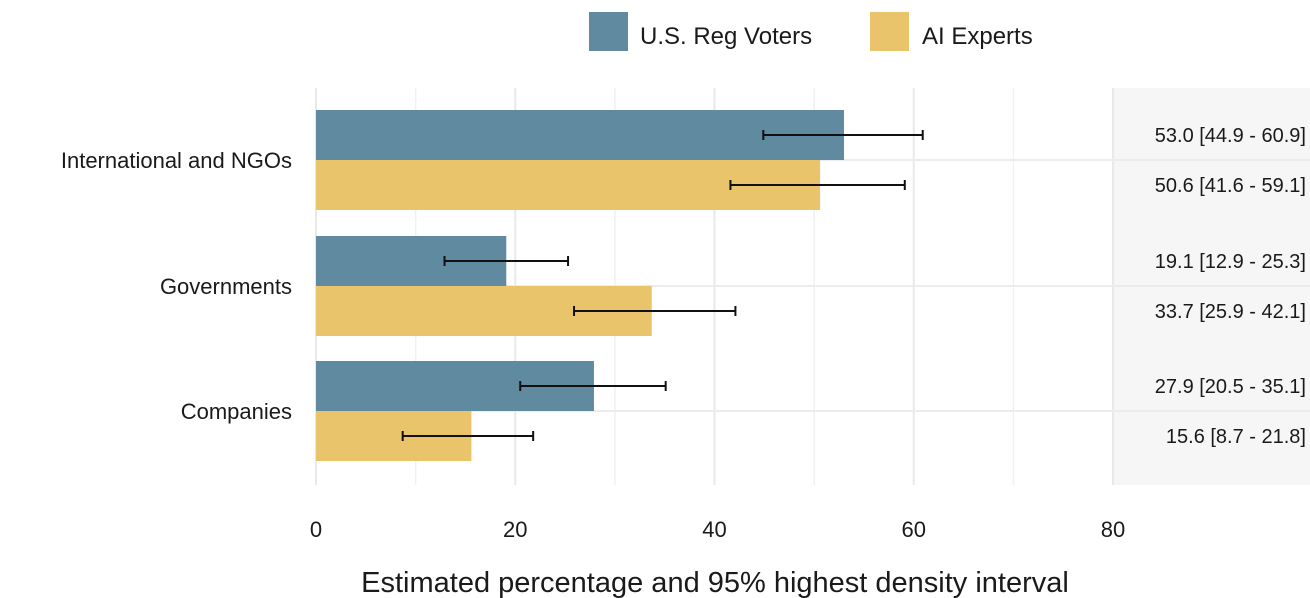 The height and width of the screenshot is (598, 1310). Describe the element at coordinates (176, 160) in the screenshot. I see `category-label: International and NGOs` at that location.